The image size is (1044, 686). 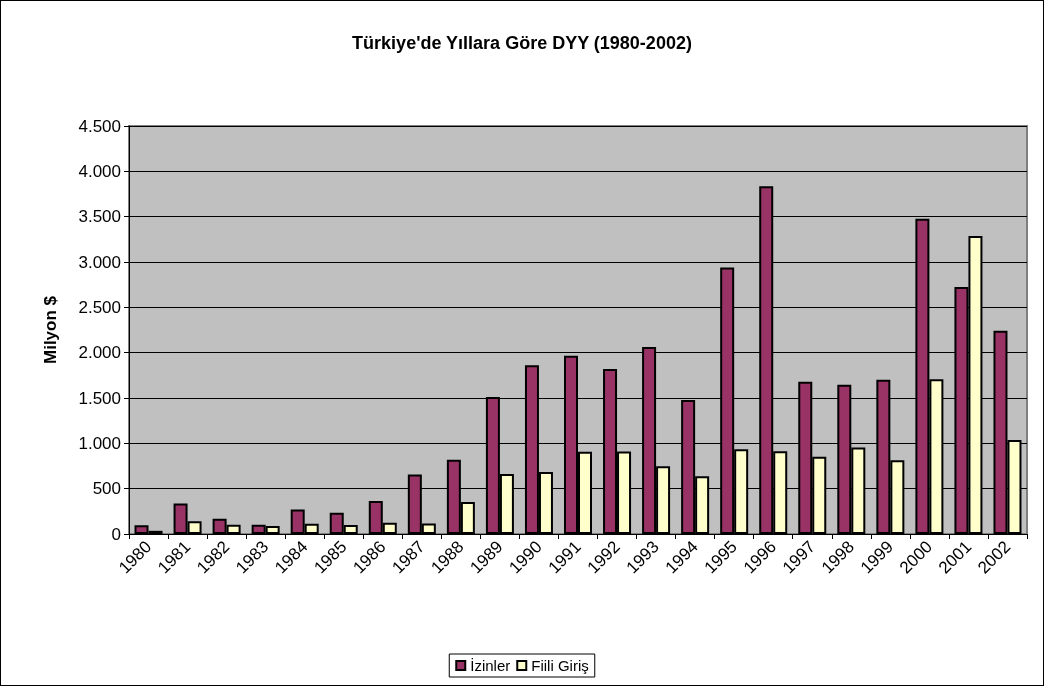 I want to click on y-tick-label: 2.000, so click(x=99, y=353).